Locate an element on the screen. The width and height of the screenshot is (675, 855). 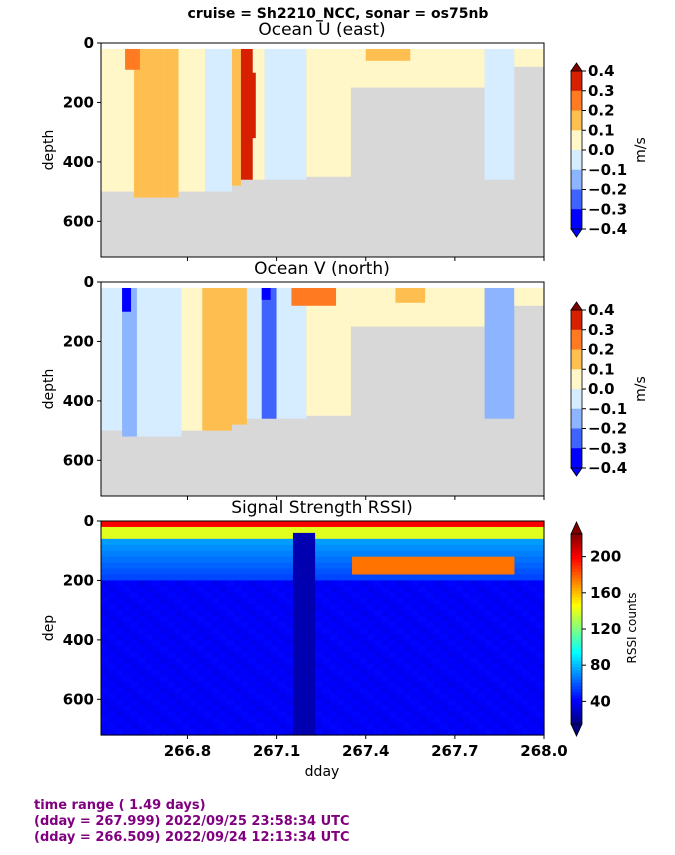
velocity-band is located at coordinates (192, 359).